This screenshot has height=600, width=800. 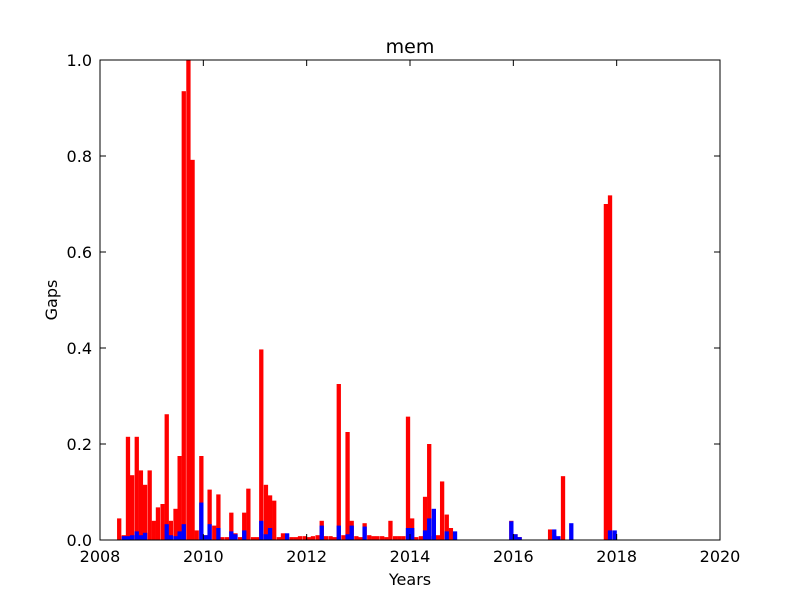 What do you see at coordinates (306, 556) in the screenshot?
I see `x-tick-label: 2012` at bounding box center [306, 556].